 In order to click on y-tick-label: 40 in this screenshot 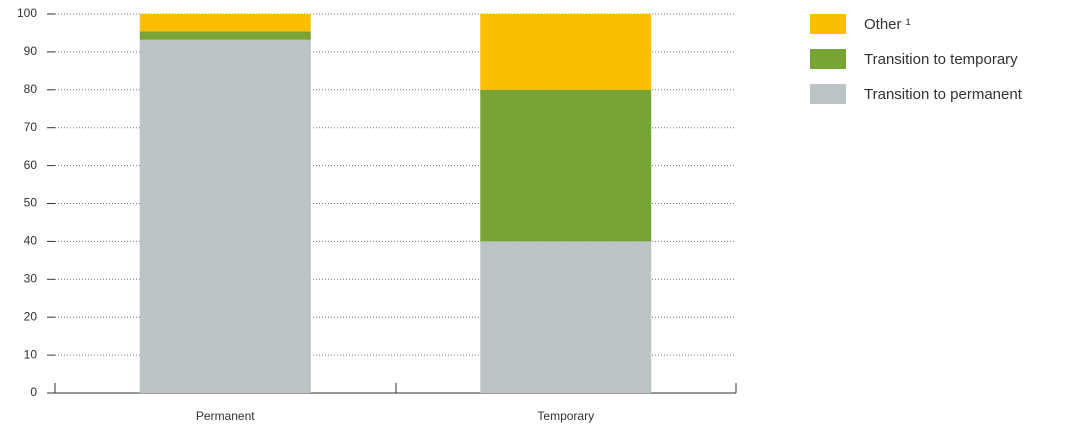, I will do `click(31, 241)`.